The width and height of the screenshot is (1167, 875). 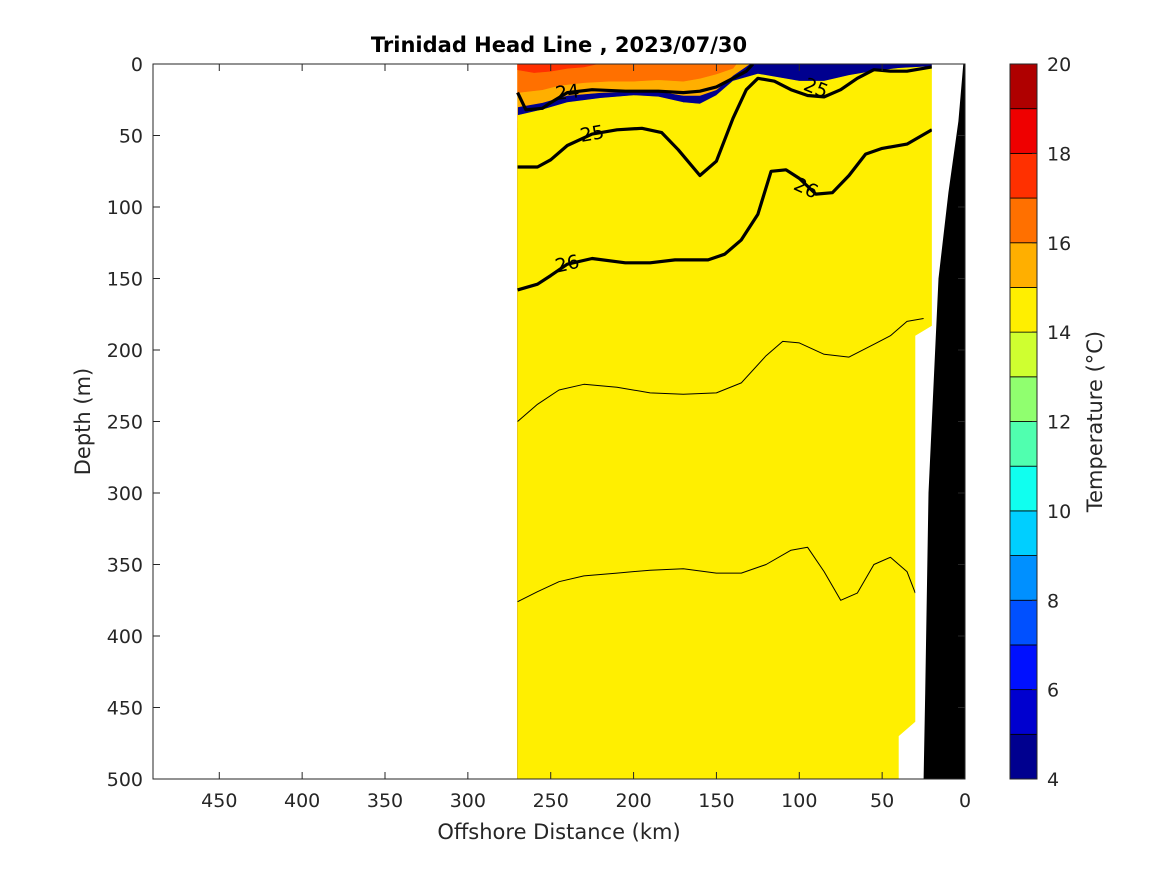 What do you see at coordinates (125, 423) in the screenshot?
I see `y-tick-label-250: 250` at bounding box center [125, 423].